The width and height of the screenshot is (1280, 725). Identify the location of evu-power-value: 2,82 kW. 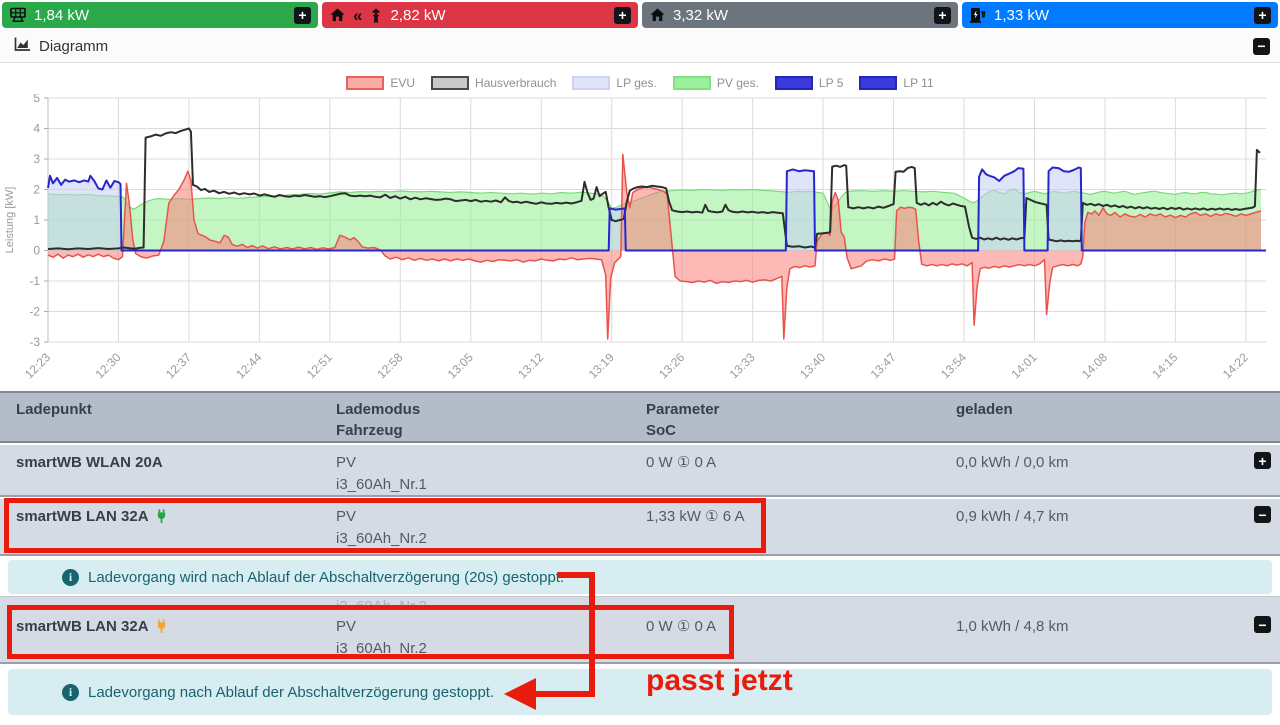
(418, 15).